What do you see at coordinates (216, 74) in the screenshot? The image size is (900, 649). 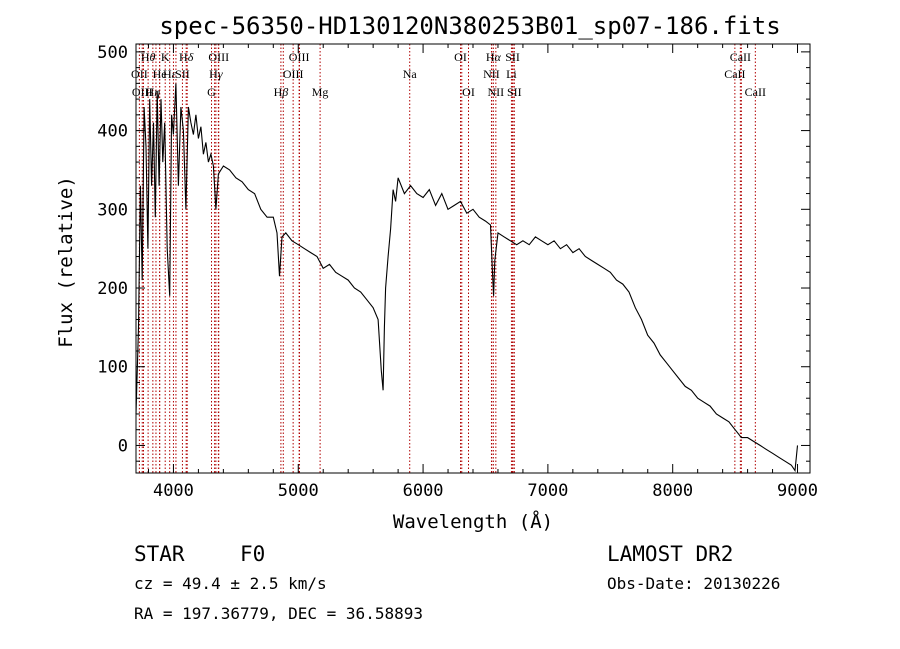 I see `feature-label-13: Hγ` at bounding box center [216, 74].